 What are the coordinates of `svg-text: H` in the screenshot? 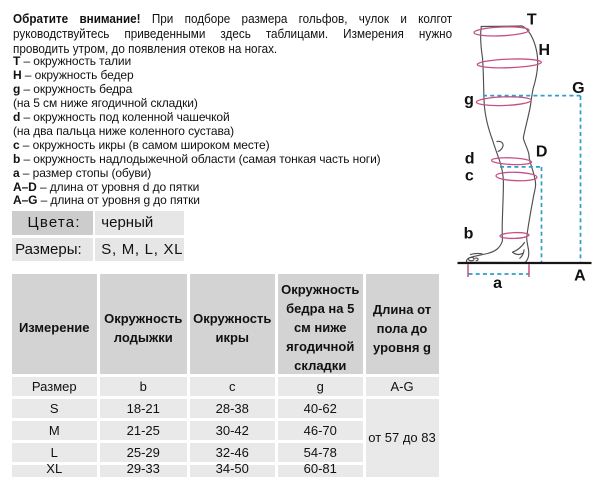 It's located at (545, 50).